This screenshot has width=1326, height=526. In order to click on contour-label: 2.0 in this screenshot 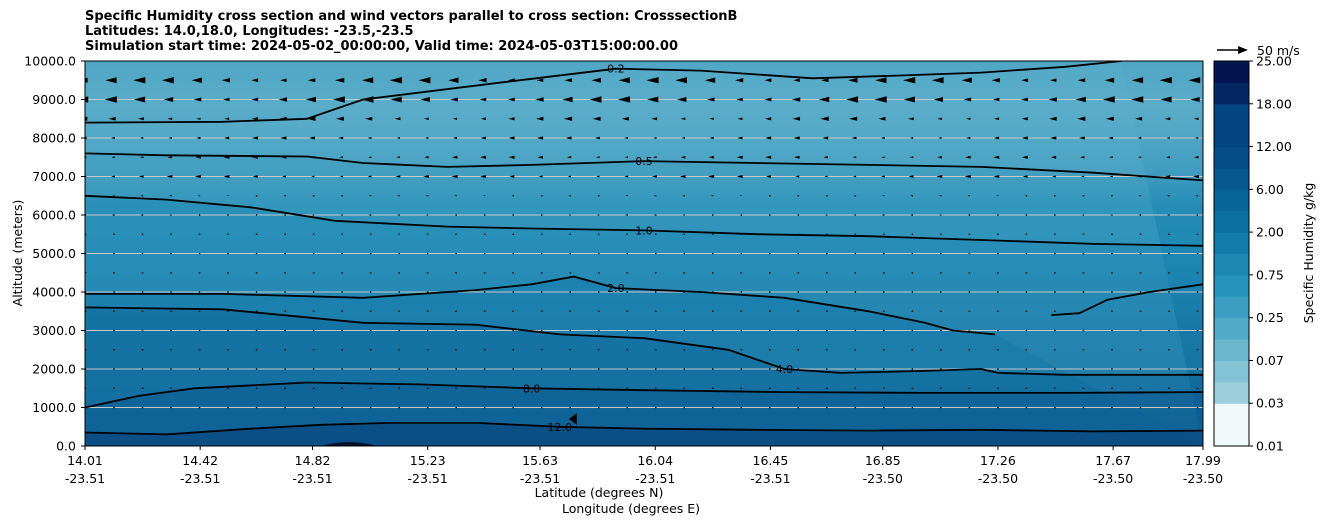, I will do `click(616, 288)`.